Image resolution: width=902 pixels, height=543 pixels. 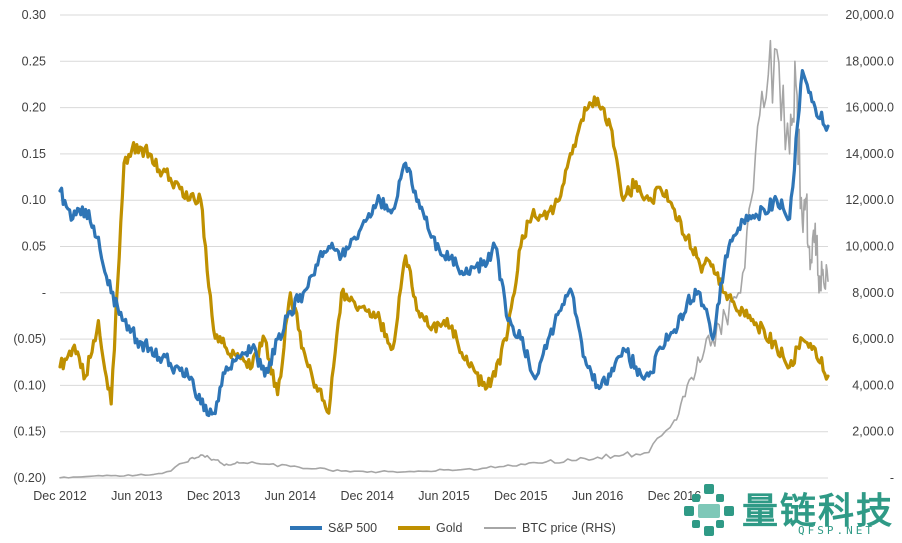 I want to click on y-tick-label: 0.15, so click(x=34, y=154).